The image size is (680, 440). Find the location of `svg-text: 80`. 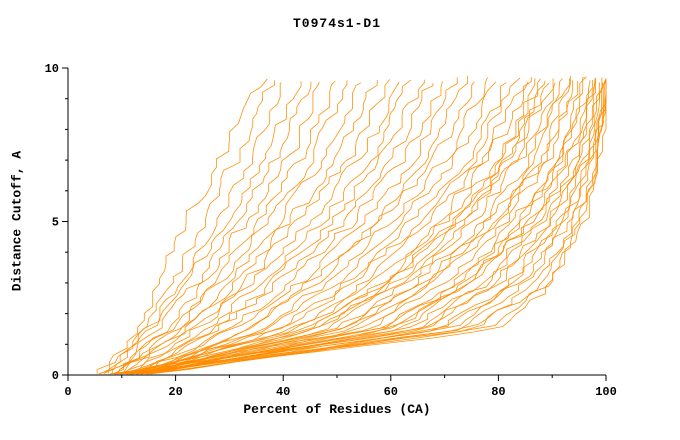

svg-text: 80 is located at coordinates (498, 392).